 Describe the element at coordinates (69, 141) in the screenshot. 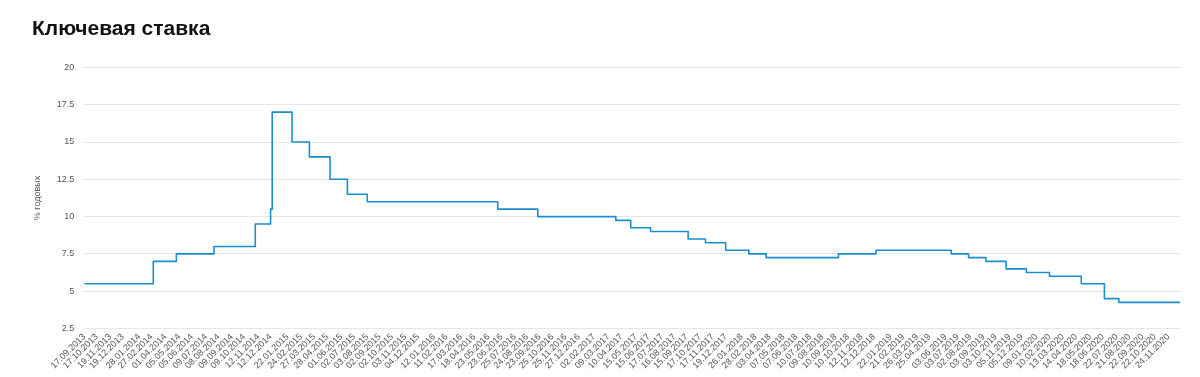

I see `y-tick-label: 15` at that location.